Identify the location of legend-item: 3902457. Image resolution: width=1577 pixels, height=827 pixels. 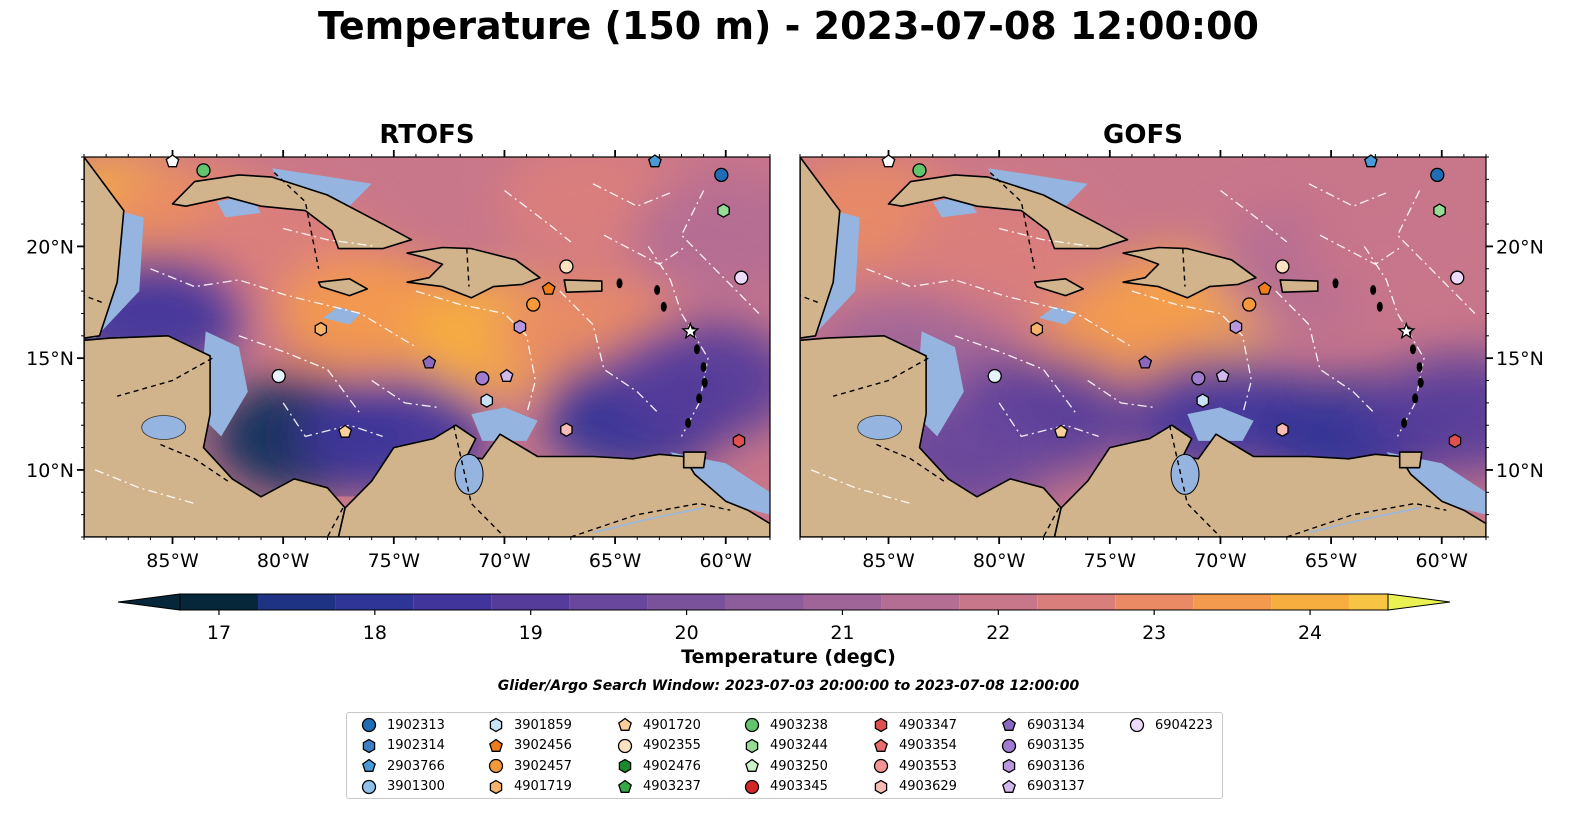
(530, 766).